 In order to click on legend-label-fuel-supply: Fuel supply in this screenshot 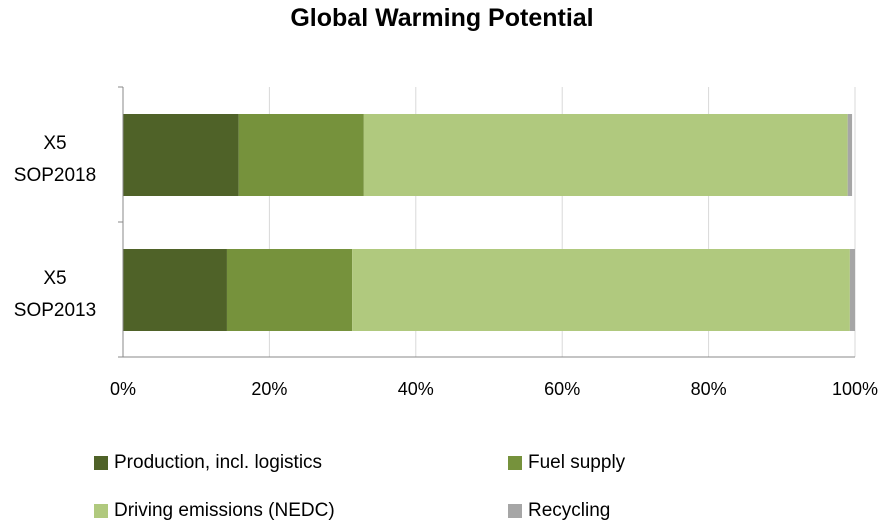, I will do `click(577, 462)`.